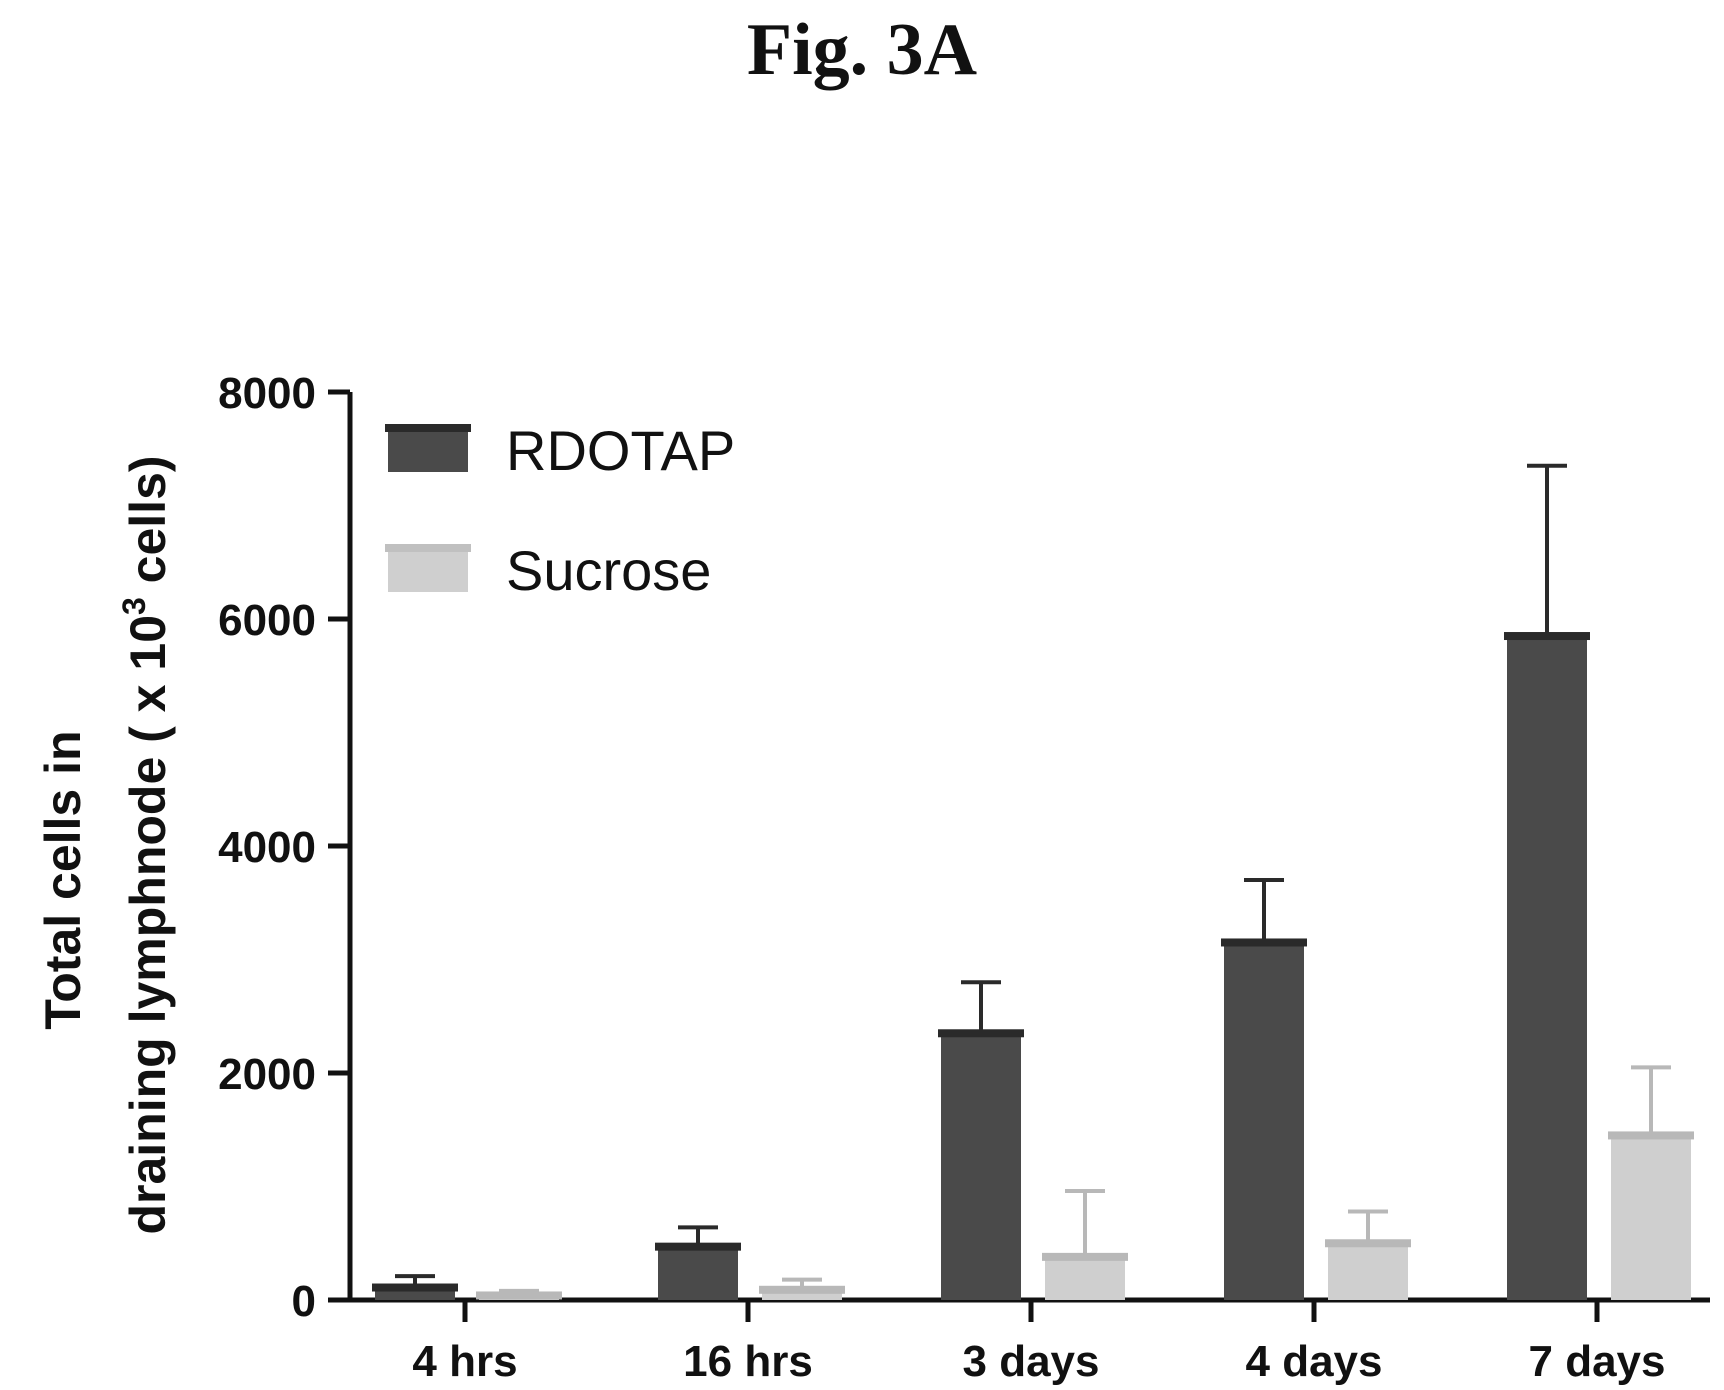  Describe the element at coordinates (1031, 1361) in the screenshot. I see `x-tick-label: 3 days` at that location.